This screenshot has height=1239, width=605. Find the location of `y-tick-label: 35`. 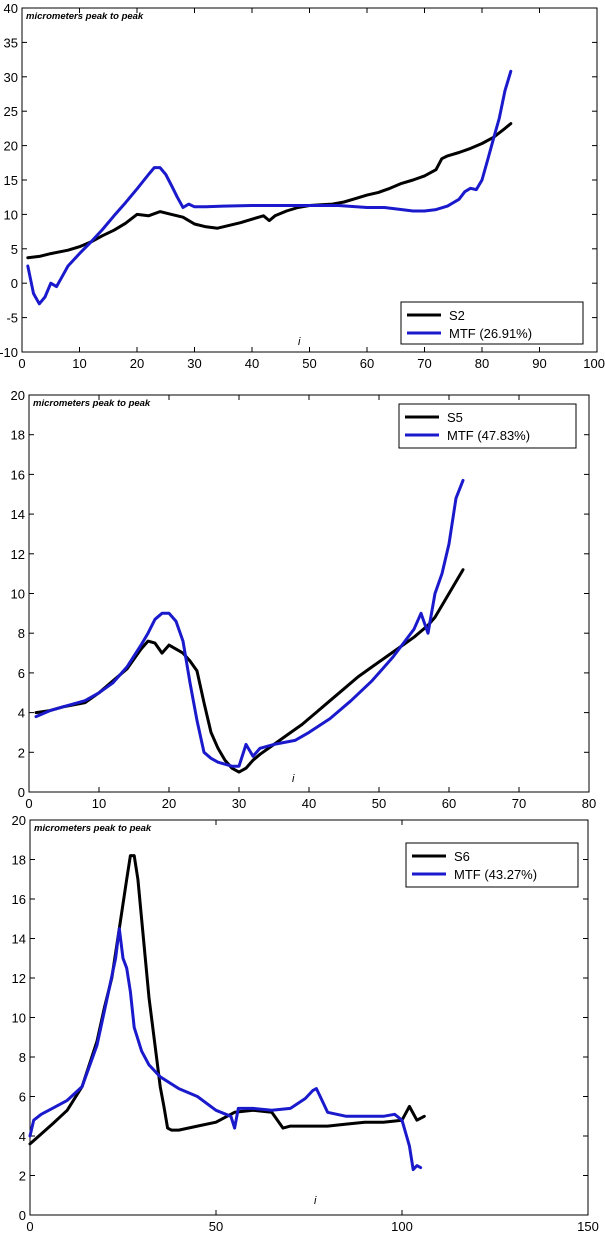

y-tick-label: 35 is located at coordinates (11, 42).